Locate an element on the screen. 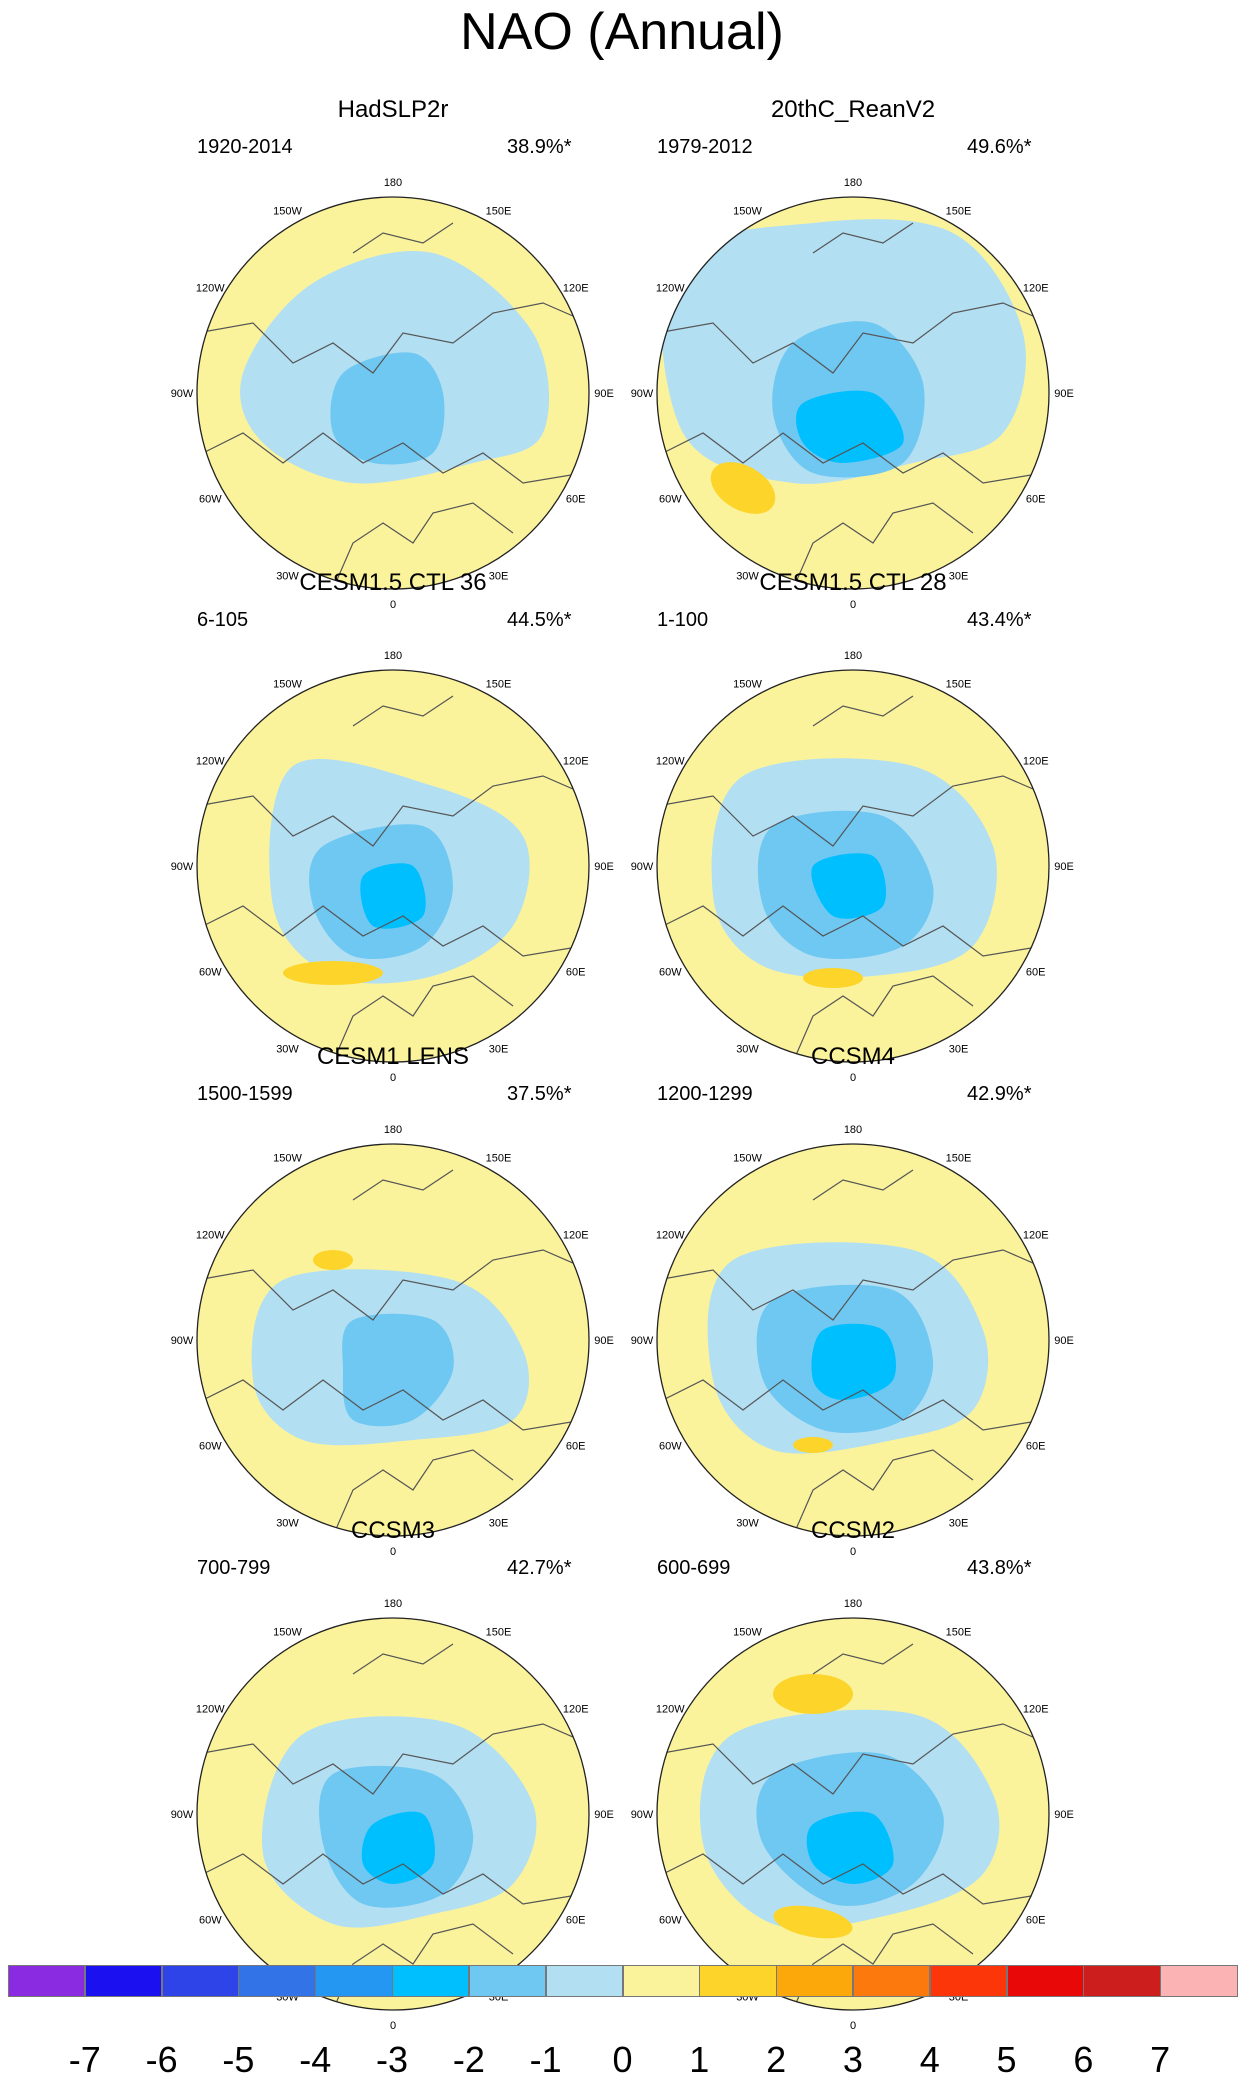  colorbar-tick-label: 1 is located at coordinates (699, 2059).